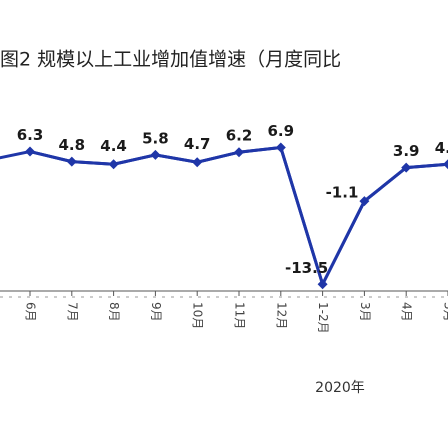 This screenshot has height=448, width=448. I want to click on year-label: 2020年, so click(340, 388).